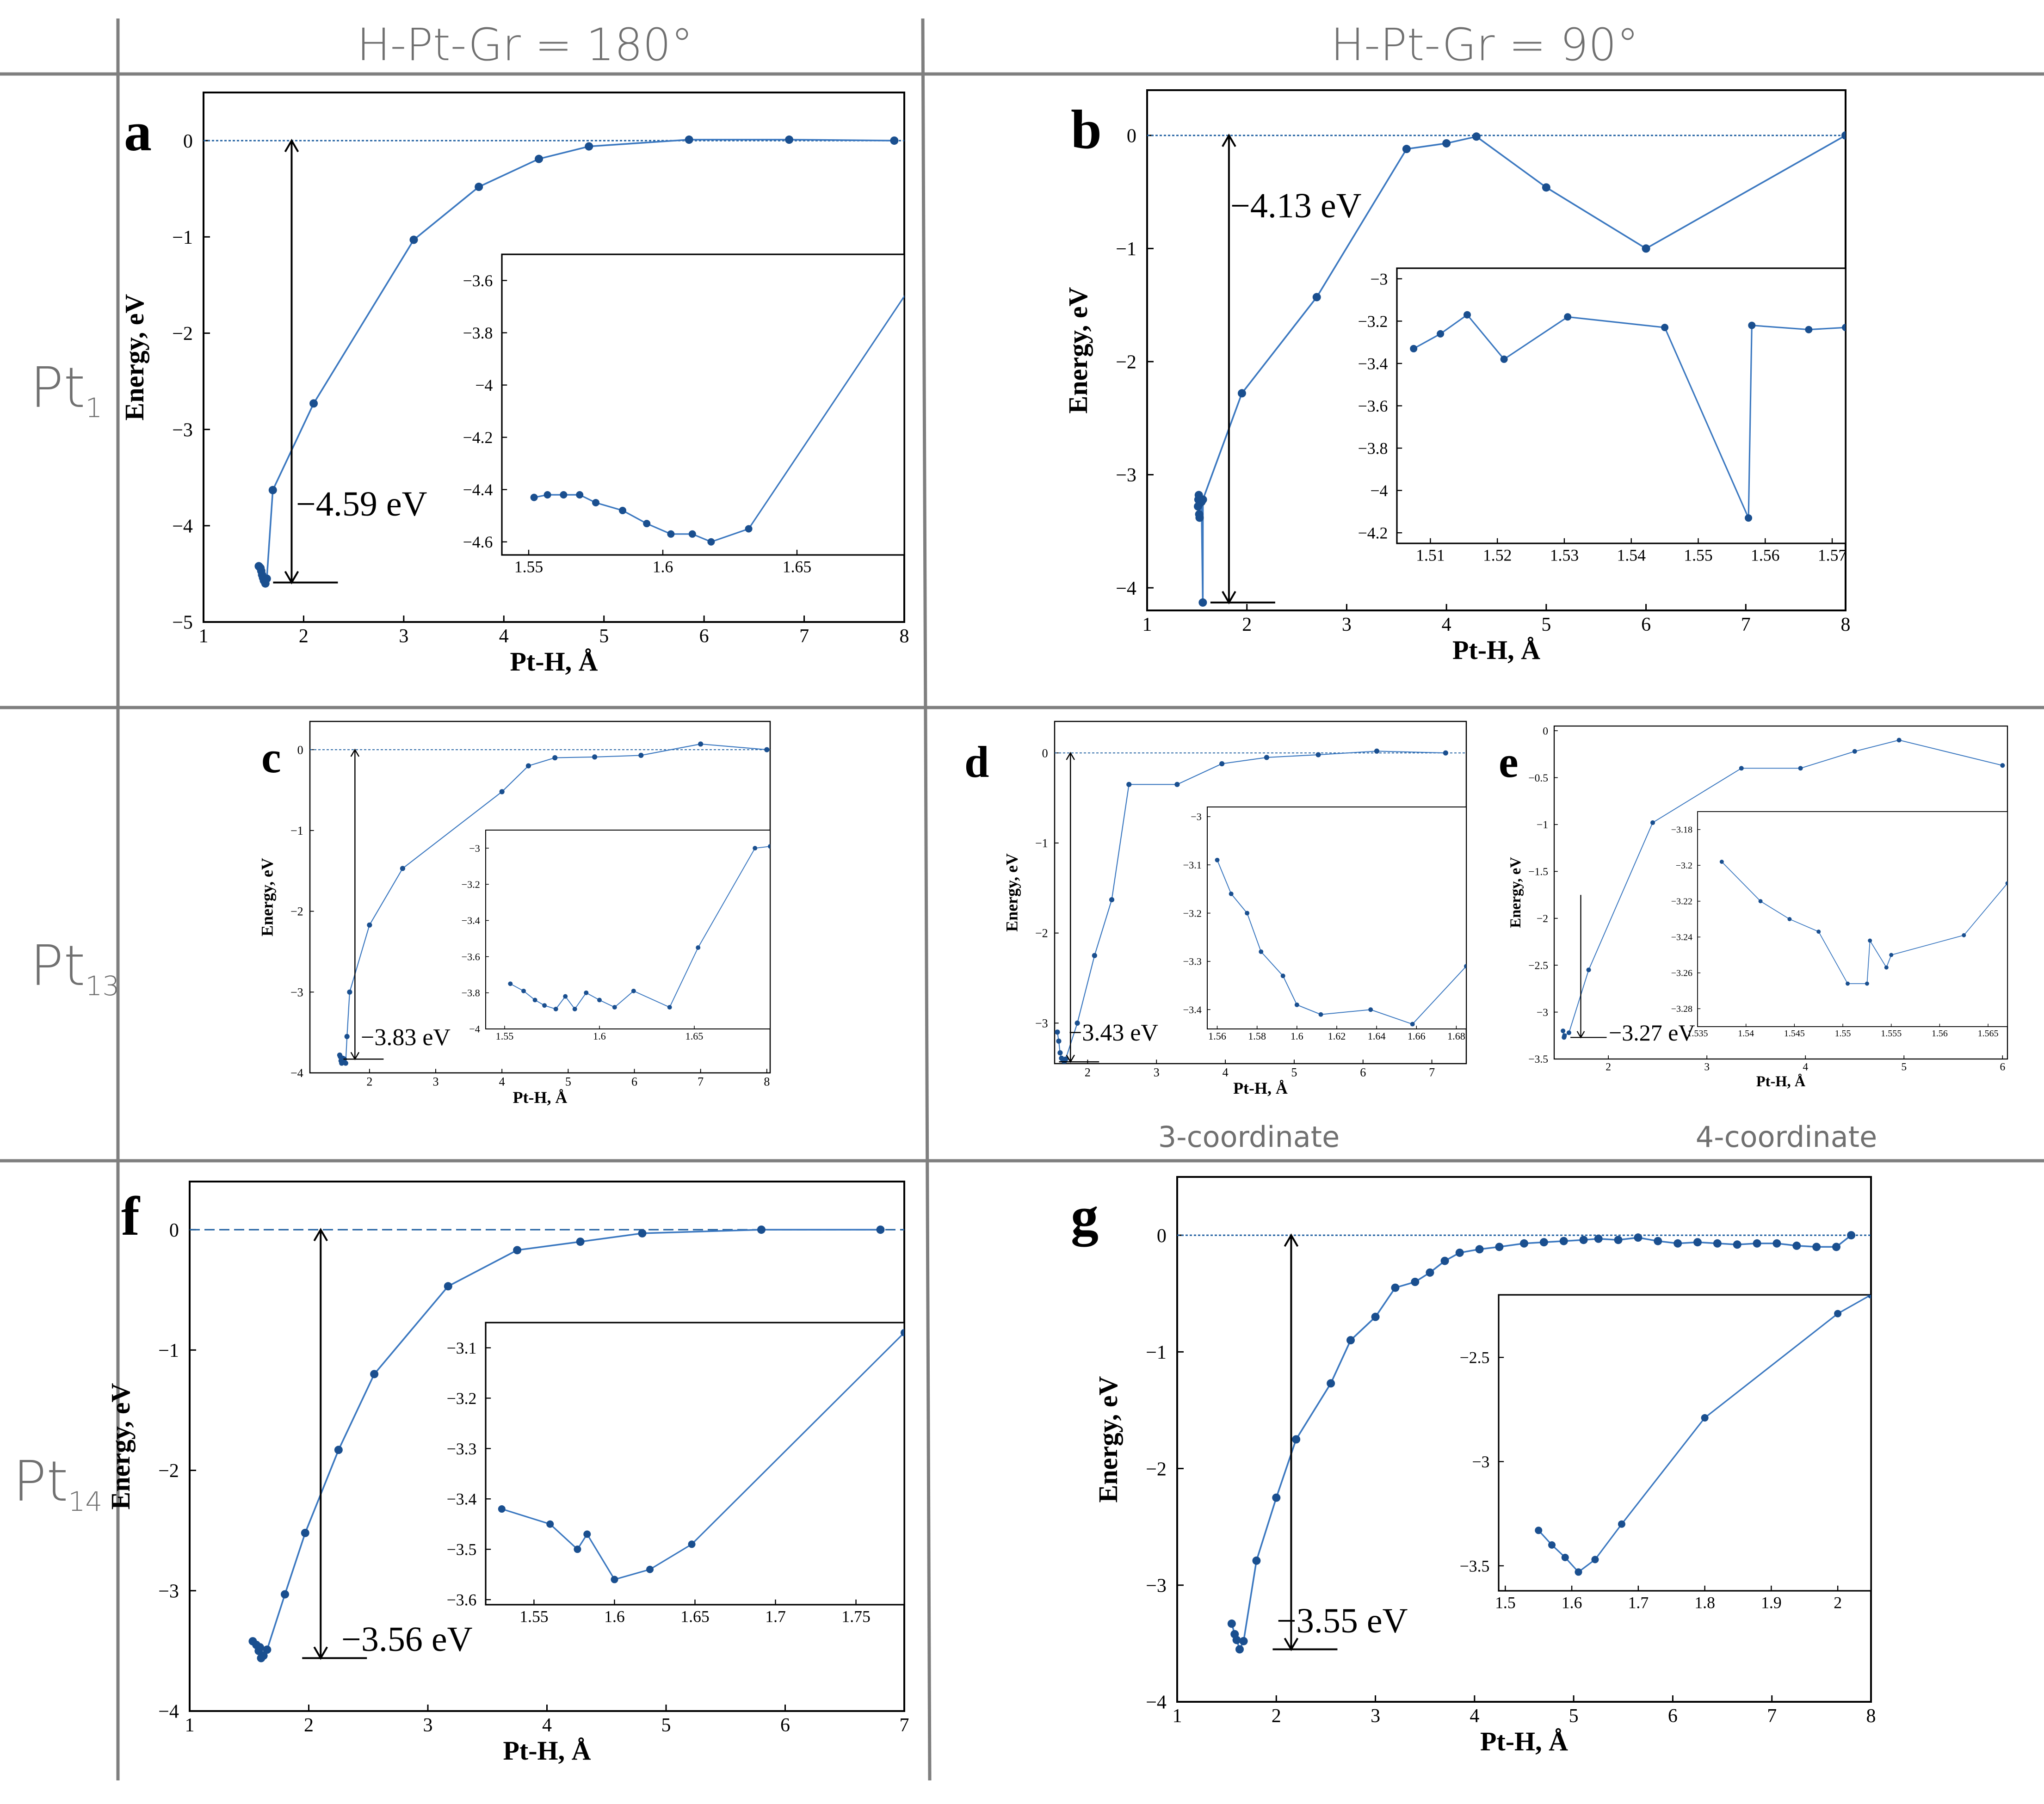 Image resolution: width=2044 pixels, height=1804 pixels. What do you see at coordinates (174, 1230) in the screenshot?
I see `panel-f-main-ytick-label-0: 0` at bounding box center [174, 1230].